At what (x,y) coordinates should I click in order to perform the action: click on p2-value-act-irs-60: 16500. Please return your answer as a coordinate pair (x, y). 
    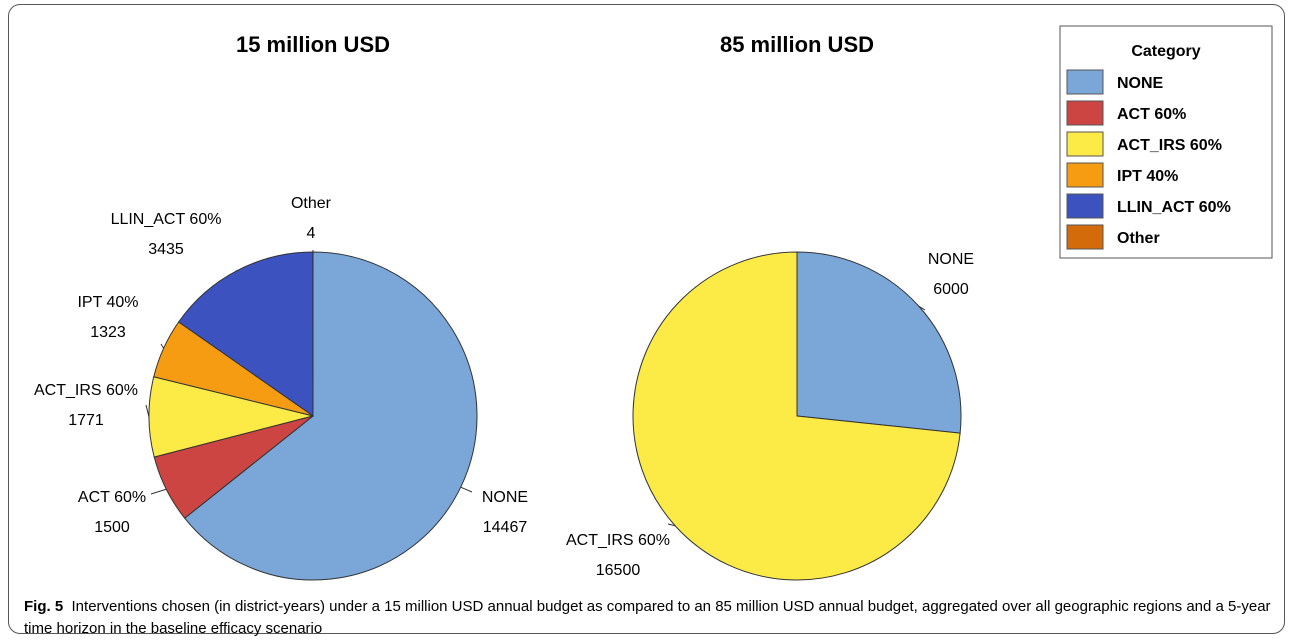
    Looking at the image, I should click on (618, 570).